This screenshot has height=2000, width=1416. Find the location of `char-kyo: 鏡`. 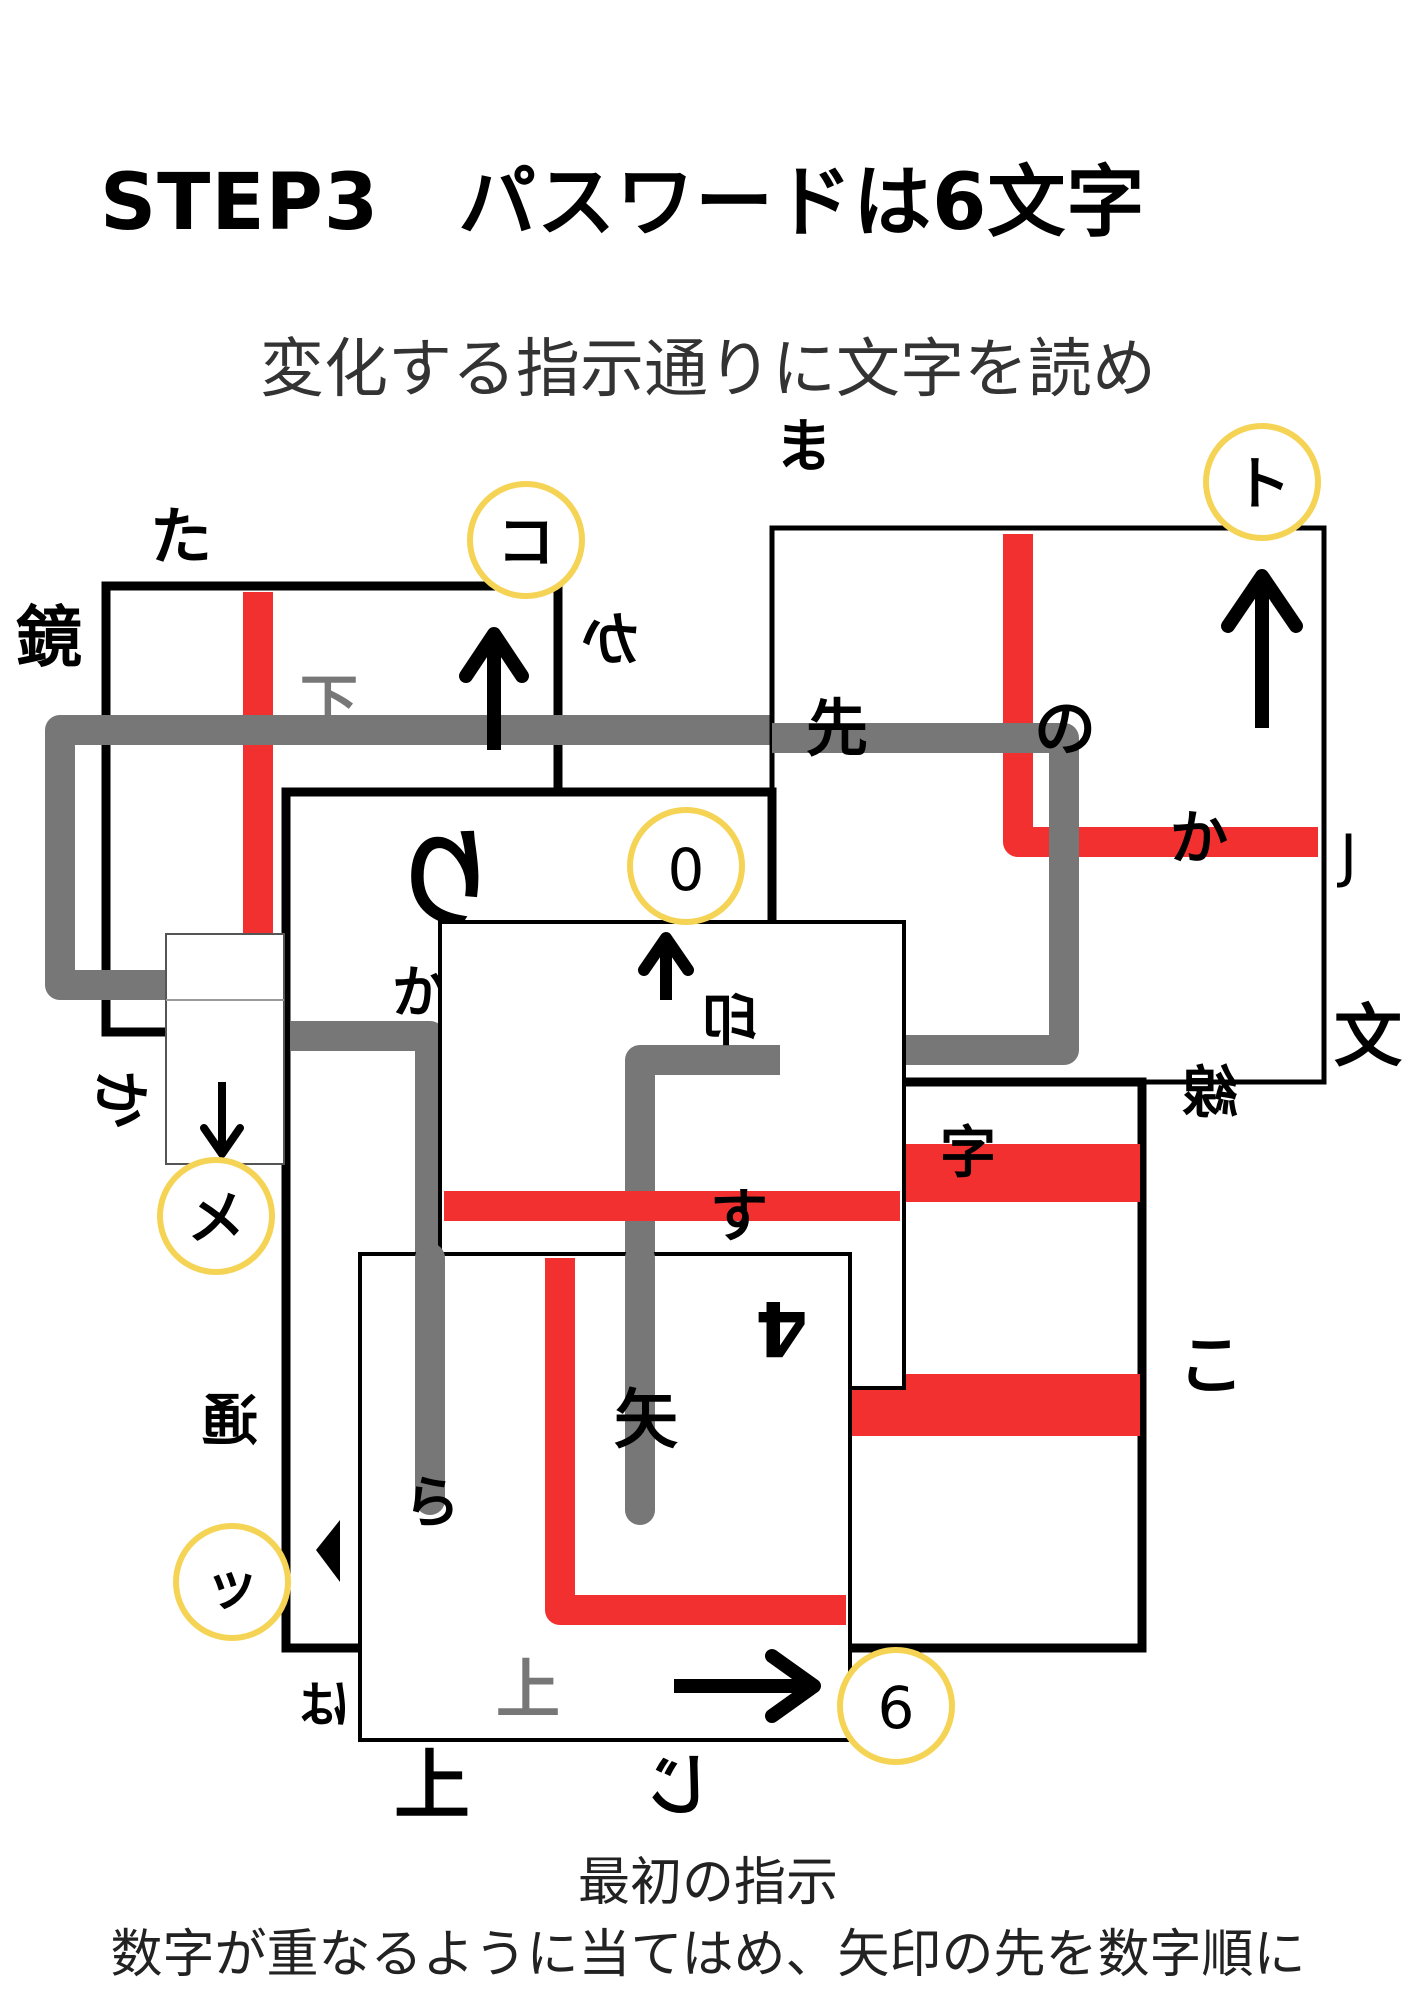

char-kyo: 鏡 is located at coordinates (49, 637).